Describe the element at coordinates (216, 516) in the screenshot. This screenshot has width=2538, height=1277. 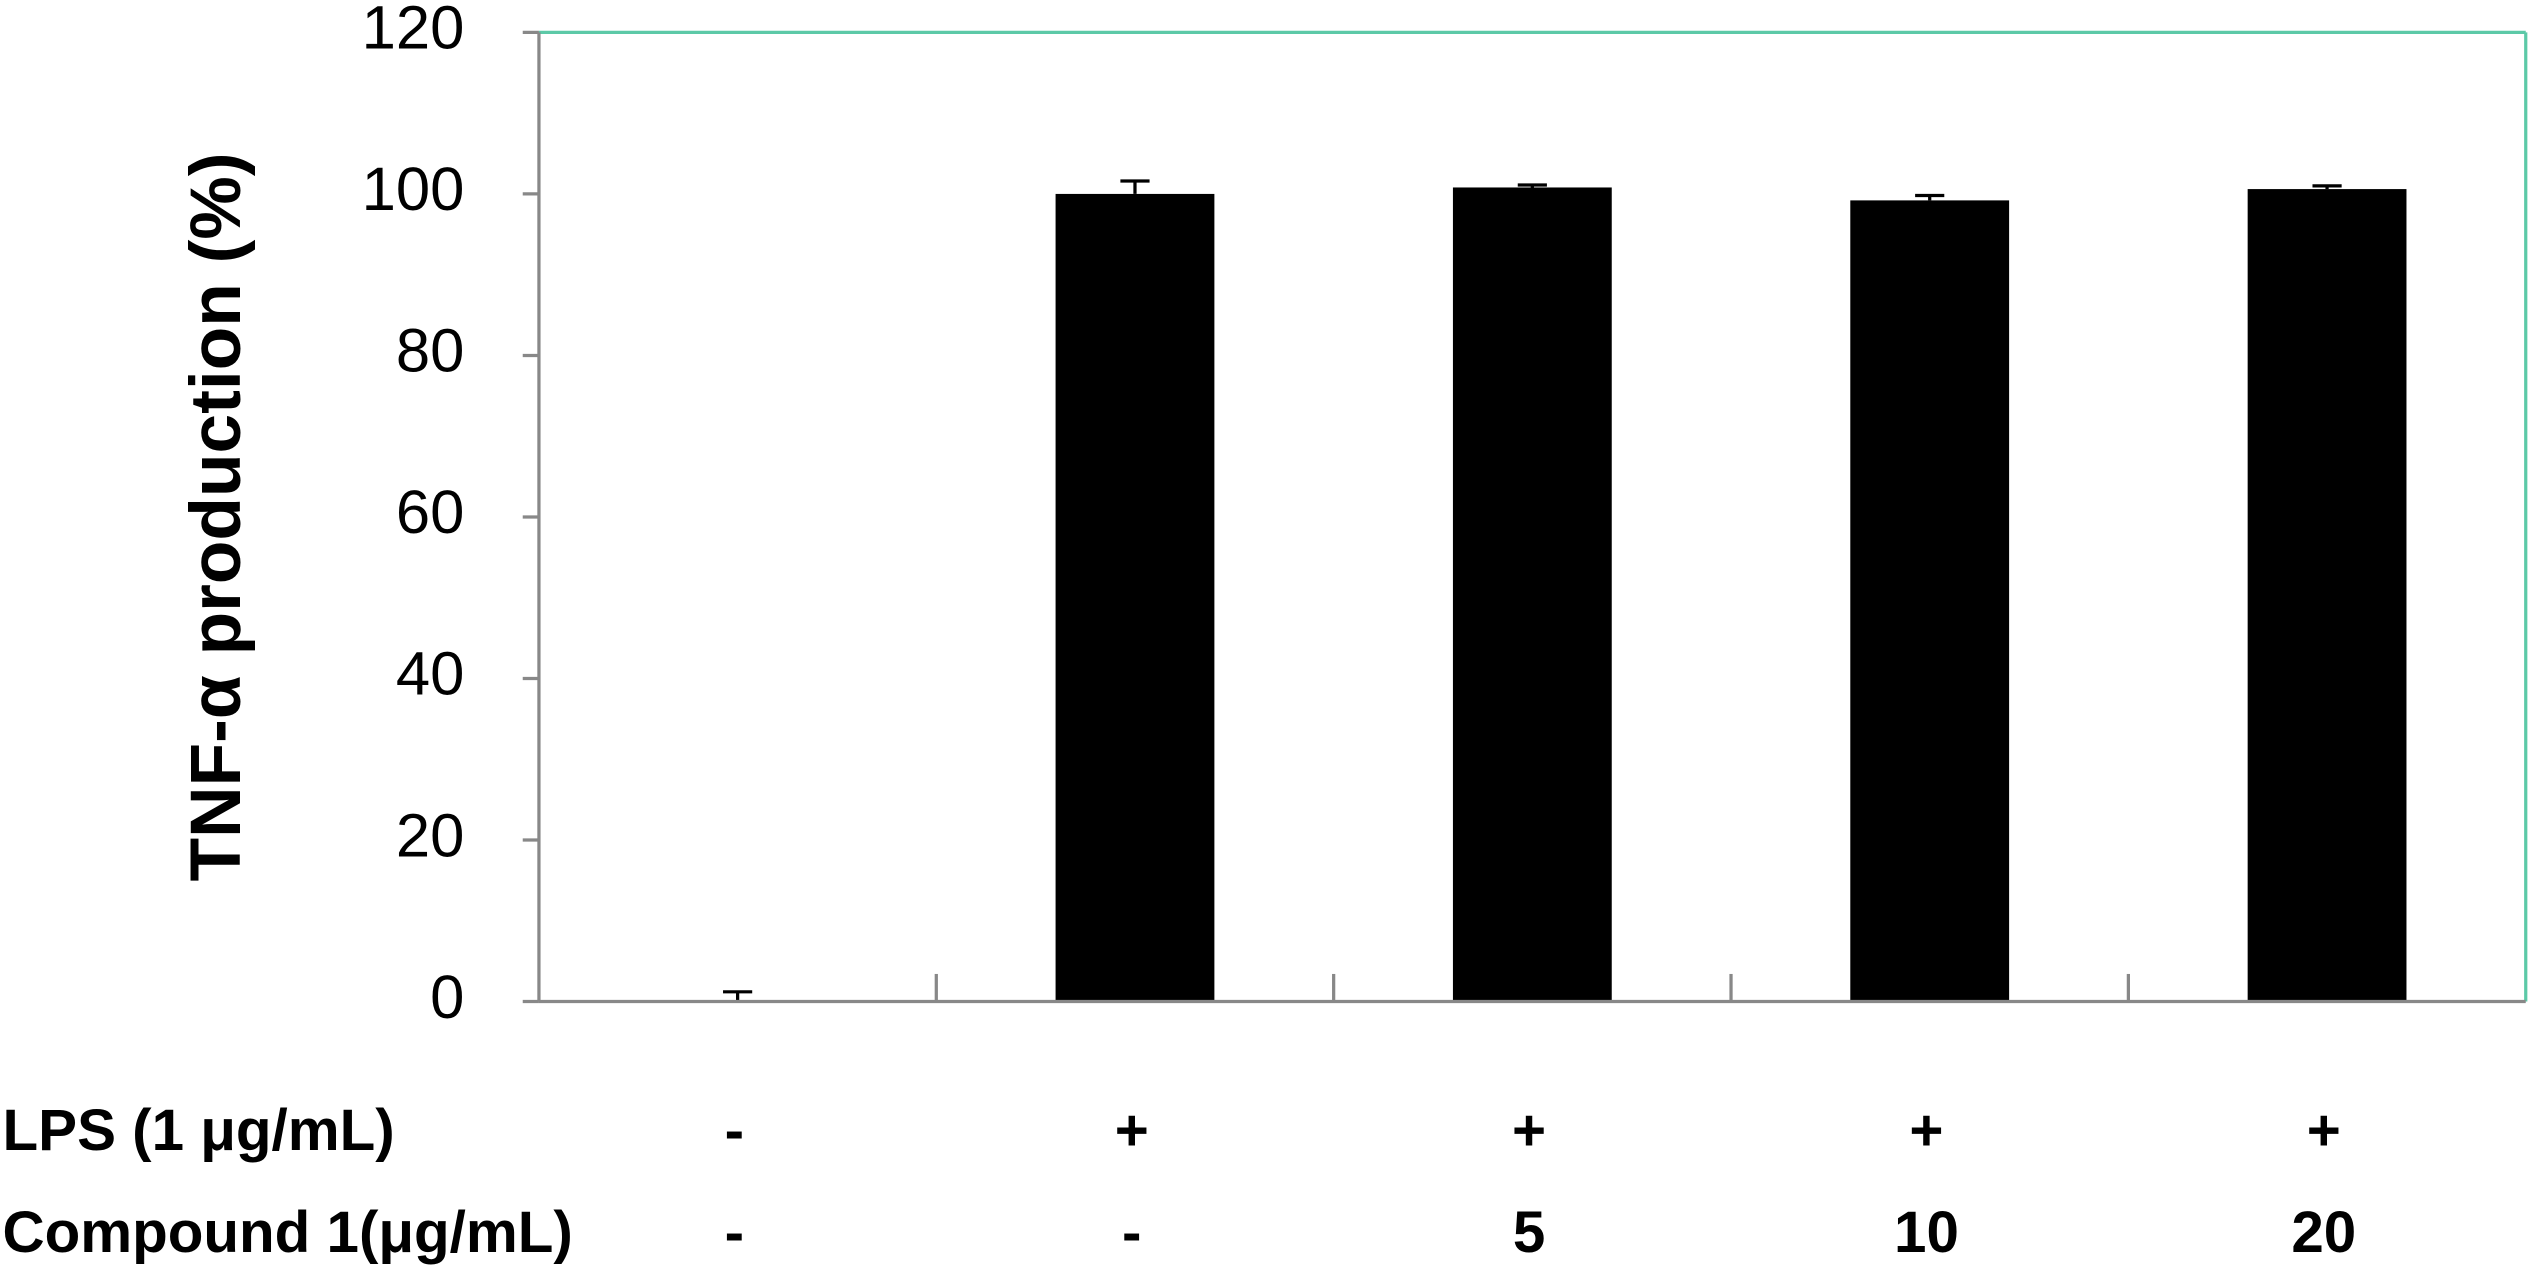
I see `y-axis-label: TNF-α production (%)` at that location.